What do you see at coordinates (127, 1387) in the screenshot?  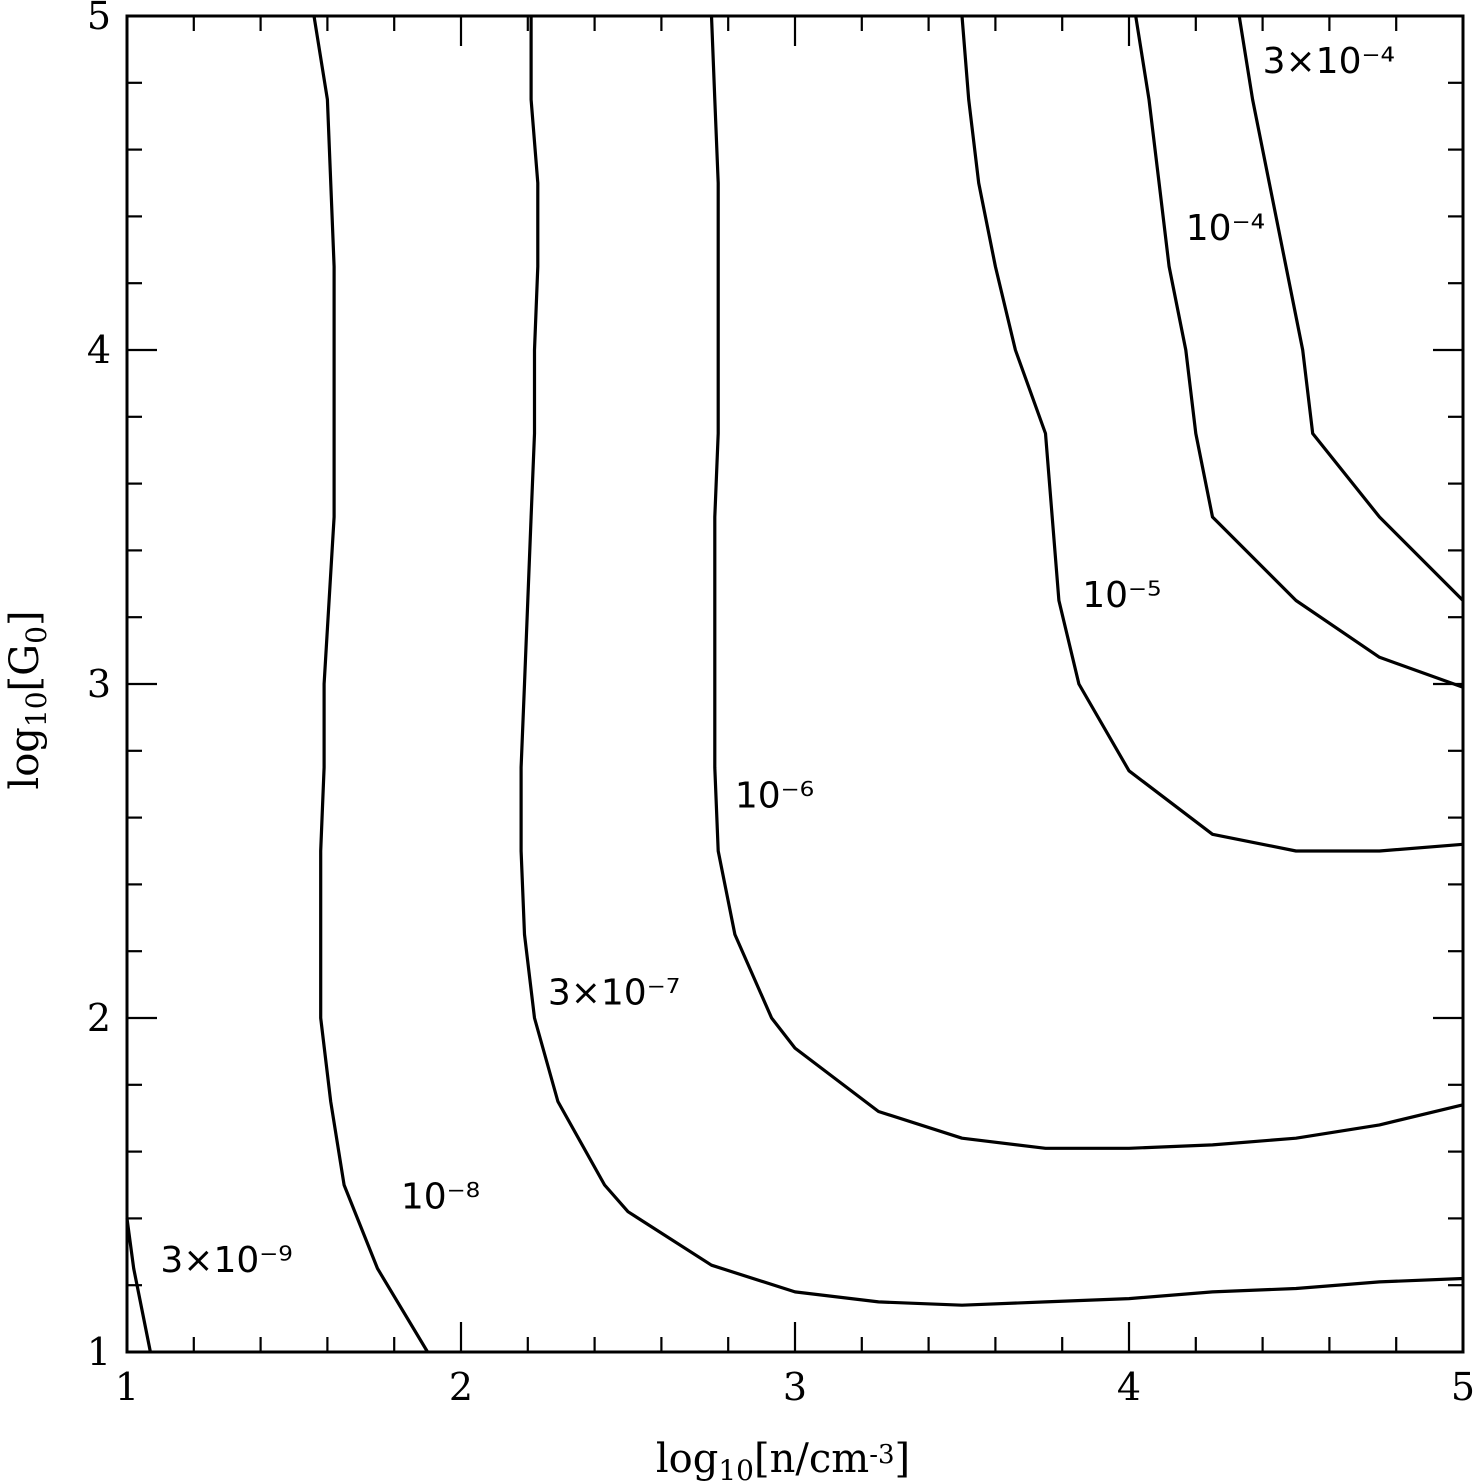 I see `x-tick-label: 1` at bounding box center [127, 1387].